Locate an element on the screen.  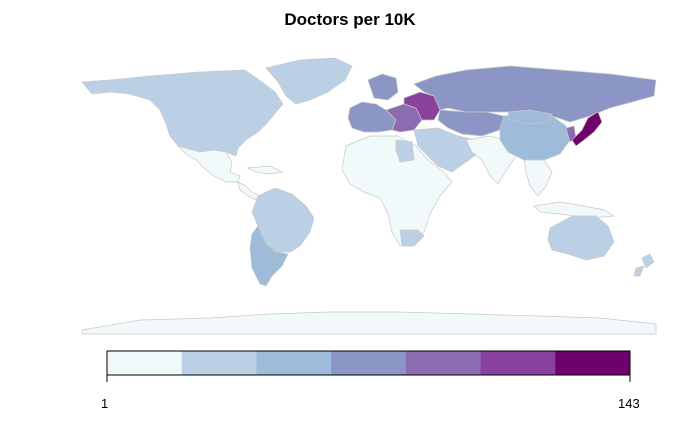
region-middle-east is located at coordinates (447, 150).